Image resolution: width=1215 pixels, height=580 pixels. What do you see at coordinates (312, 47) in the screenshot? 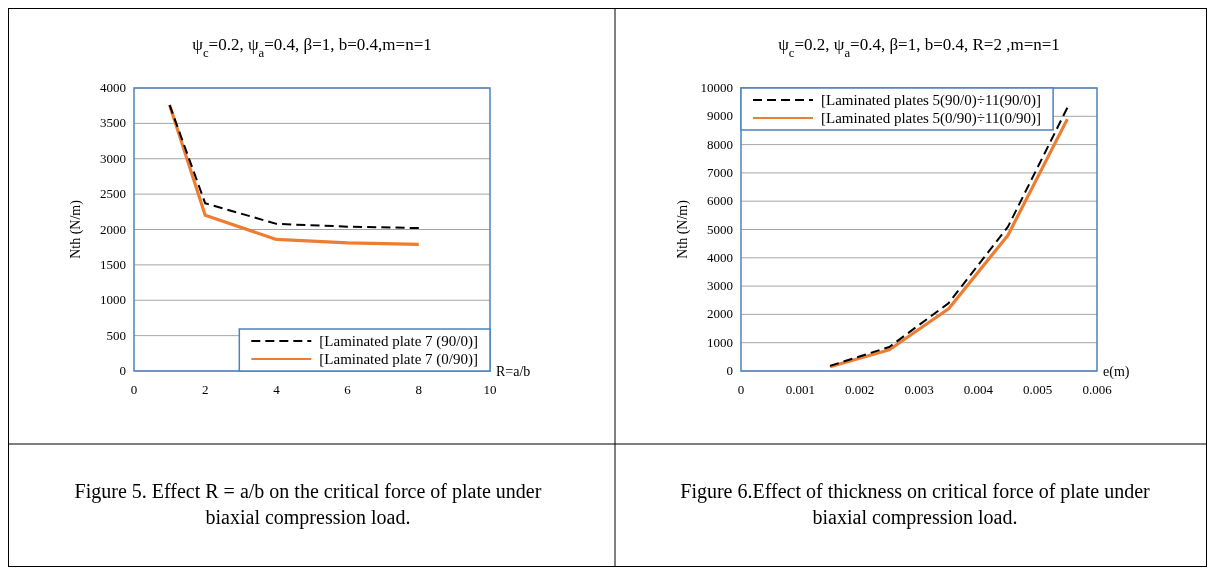
I see `chart-title: ψ$_{c}$=0.2, ψ$_{a}$=0.4, β=1, b=0.4,m=n=1` at bounding box center [312, 47].